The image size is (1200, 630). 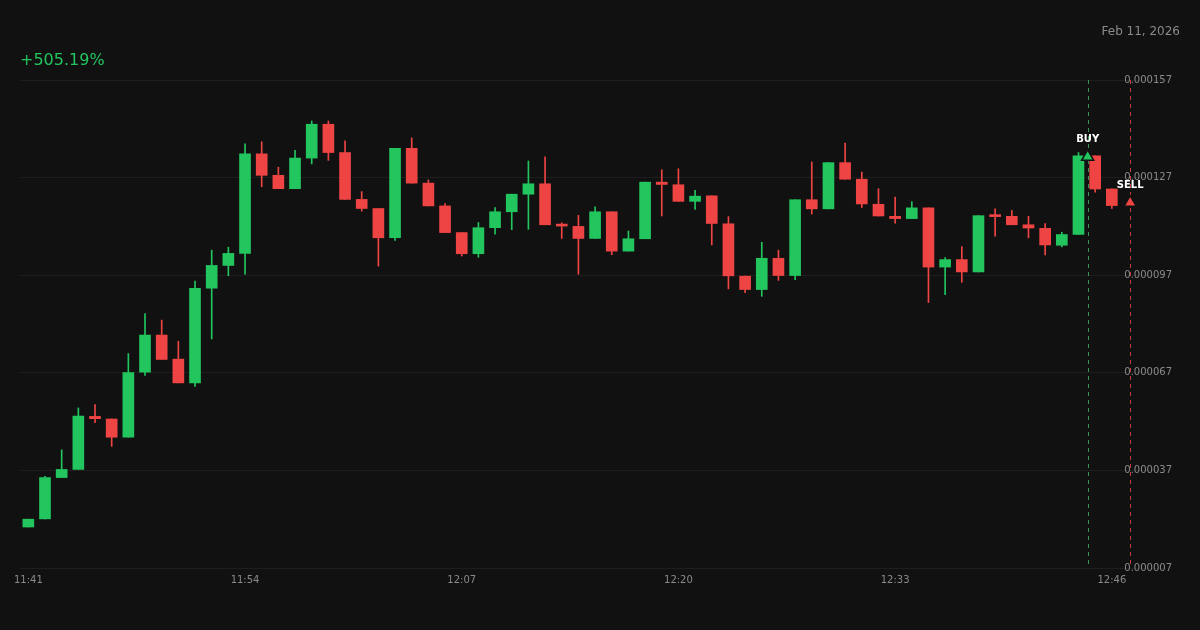 I want to click on x-tick-label: 11:54, so click(x=245, y=579).